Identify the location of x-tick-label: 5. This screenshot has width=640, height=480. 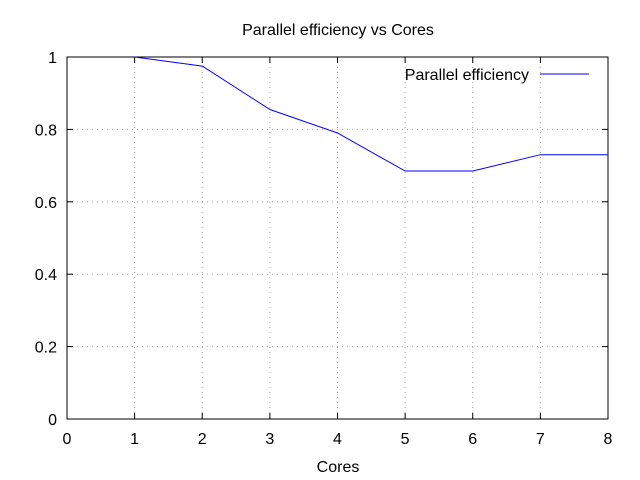
(405, 439).